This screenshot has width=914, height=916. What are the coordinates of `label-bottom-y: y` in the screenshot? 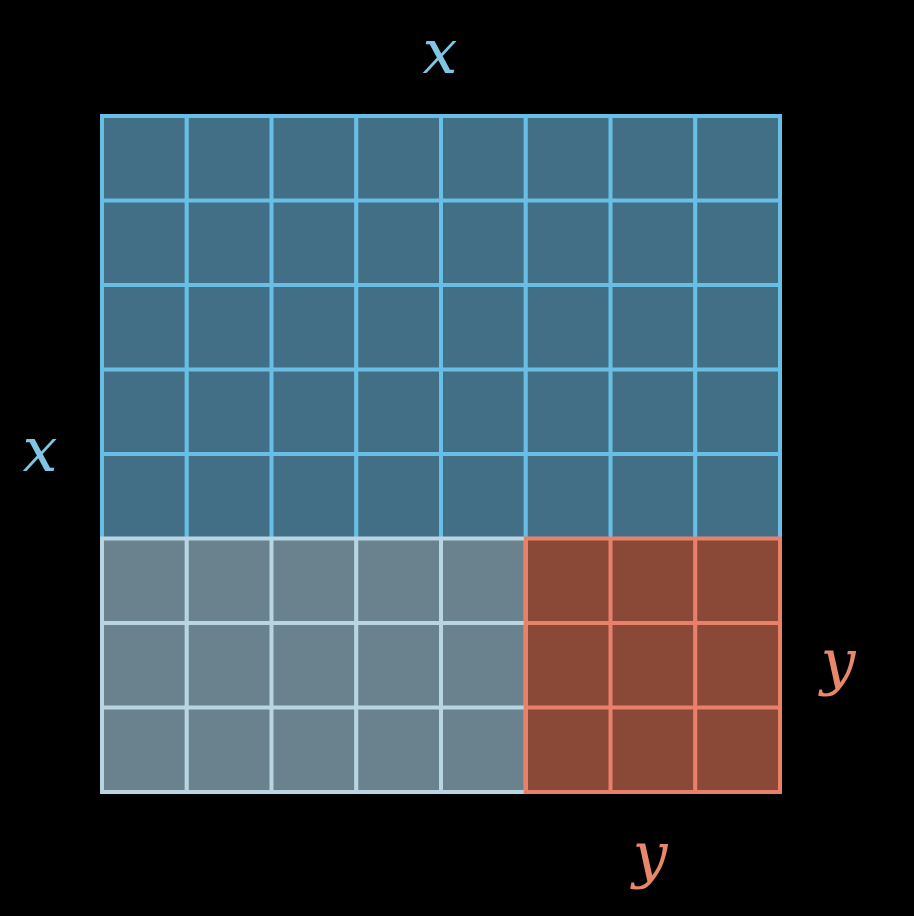 It's located at (650, 854).